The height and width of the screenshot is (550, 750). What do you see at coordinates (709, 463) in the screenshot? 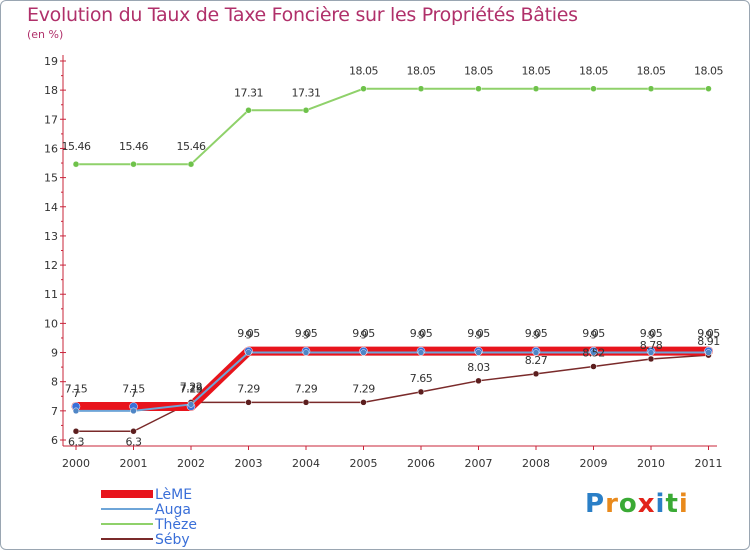
I see `x-tick-label: 2011` at bounding box center [709, 463].